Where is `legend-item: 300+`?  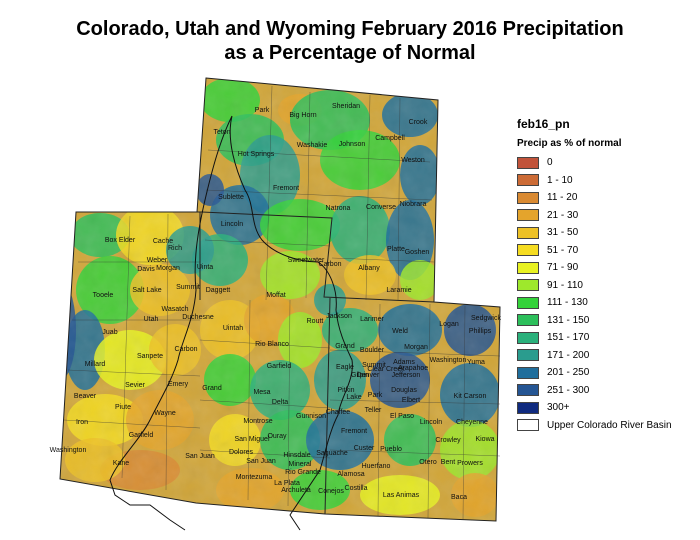
legend-item: 300+ is located at coordinates (594, 408).